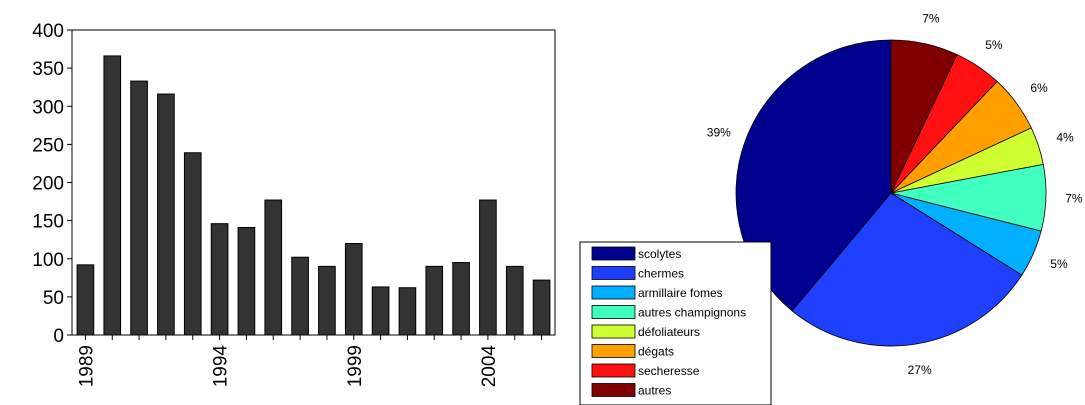  I want to click on legend-label: défoliateurs, so click(669, 332).